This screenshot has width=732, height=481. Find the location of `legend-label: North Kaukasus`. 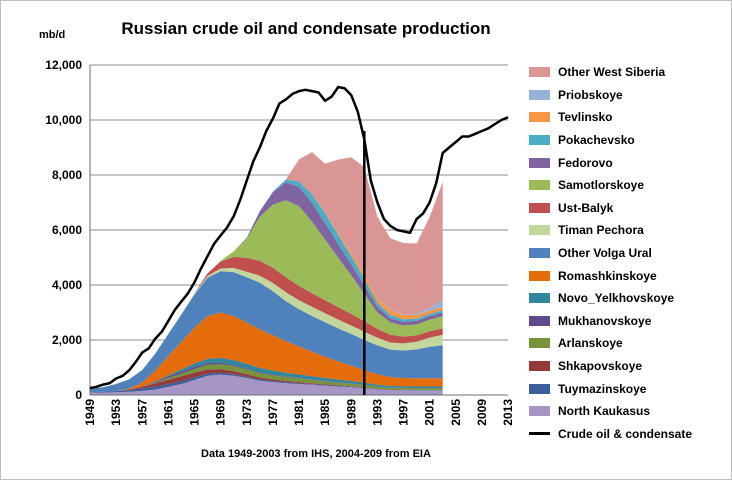

legend-label: North Kaukasus is located at coordinates (604, 411).